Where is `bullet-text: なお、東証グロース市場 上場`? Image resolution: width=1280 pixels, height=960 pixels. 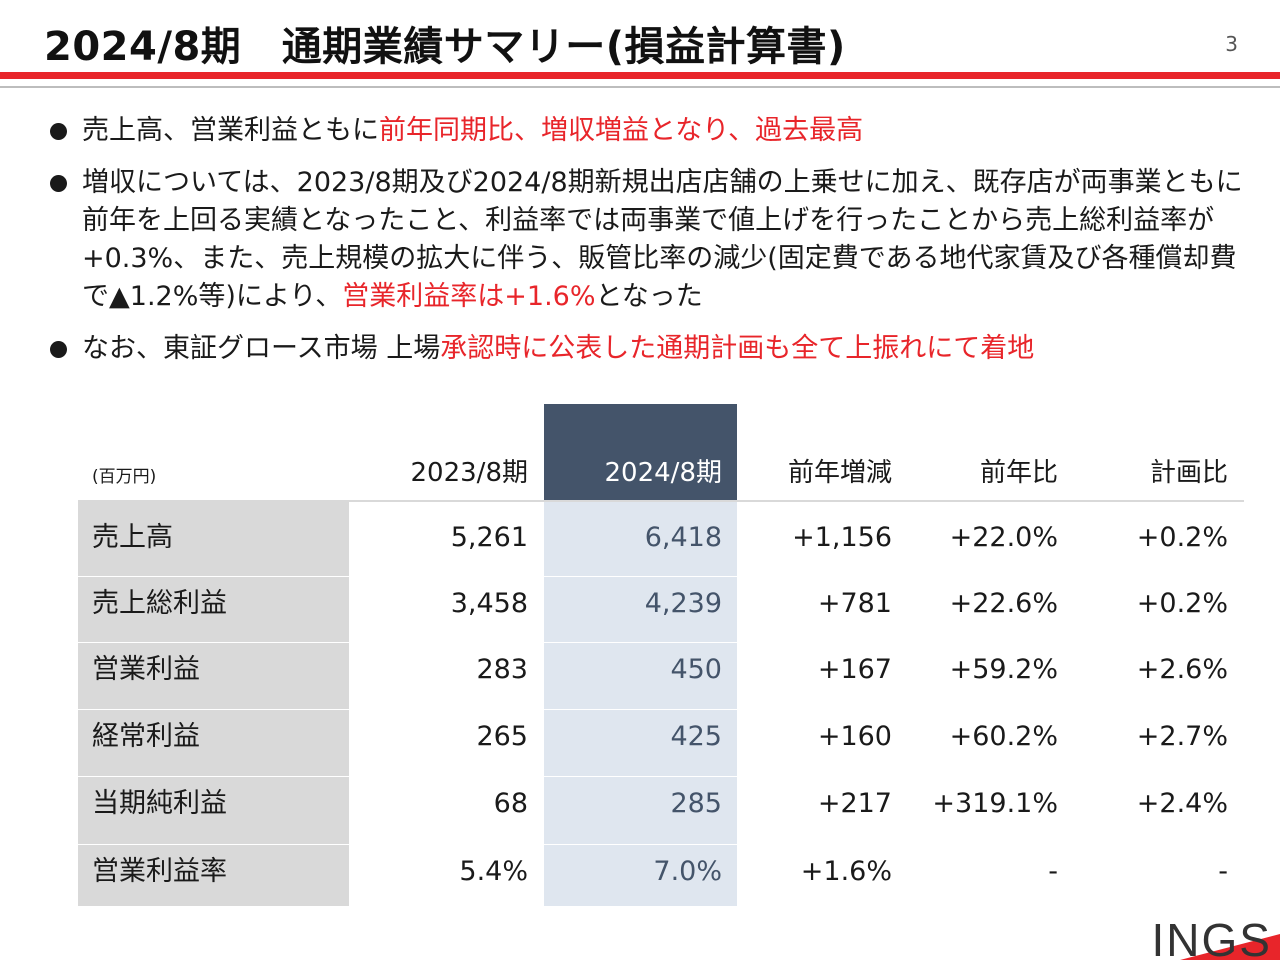 bullet-text: なお、東証グロース市場 上場 is located at coordinates (261, 348).